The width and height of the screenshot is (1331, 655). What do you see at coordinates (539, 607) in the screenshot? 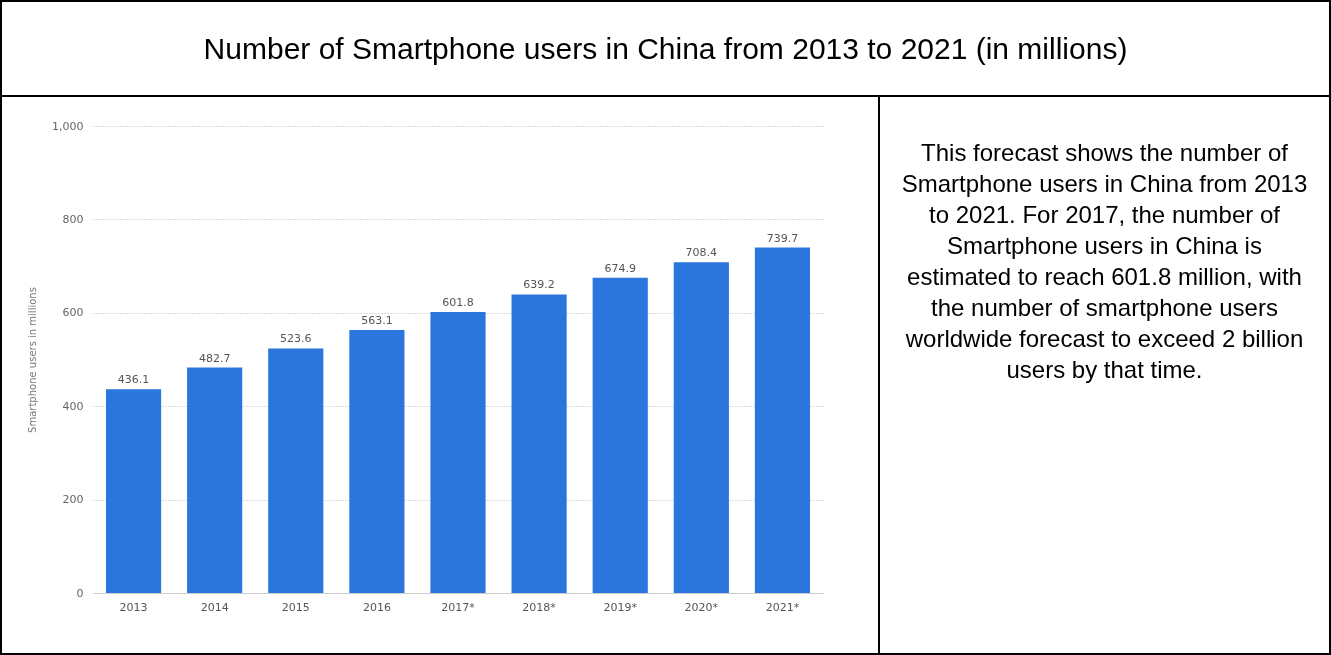
I see `x-tick-label: 2018*` at bounding box center [539, 607].